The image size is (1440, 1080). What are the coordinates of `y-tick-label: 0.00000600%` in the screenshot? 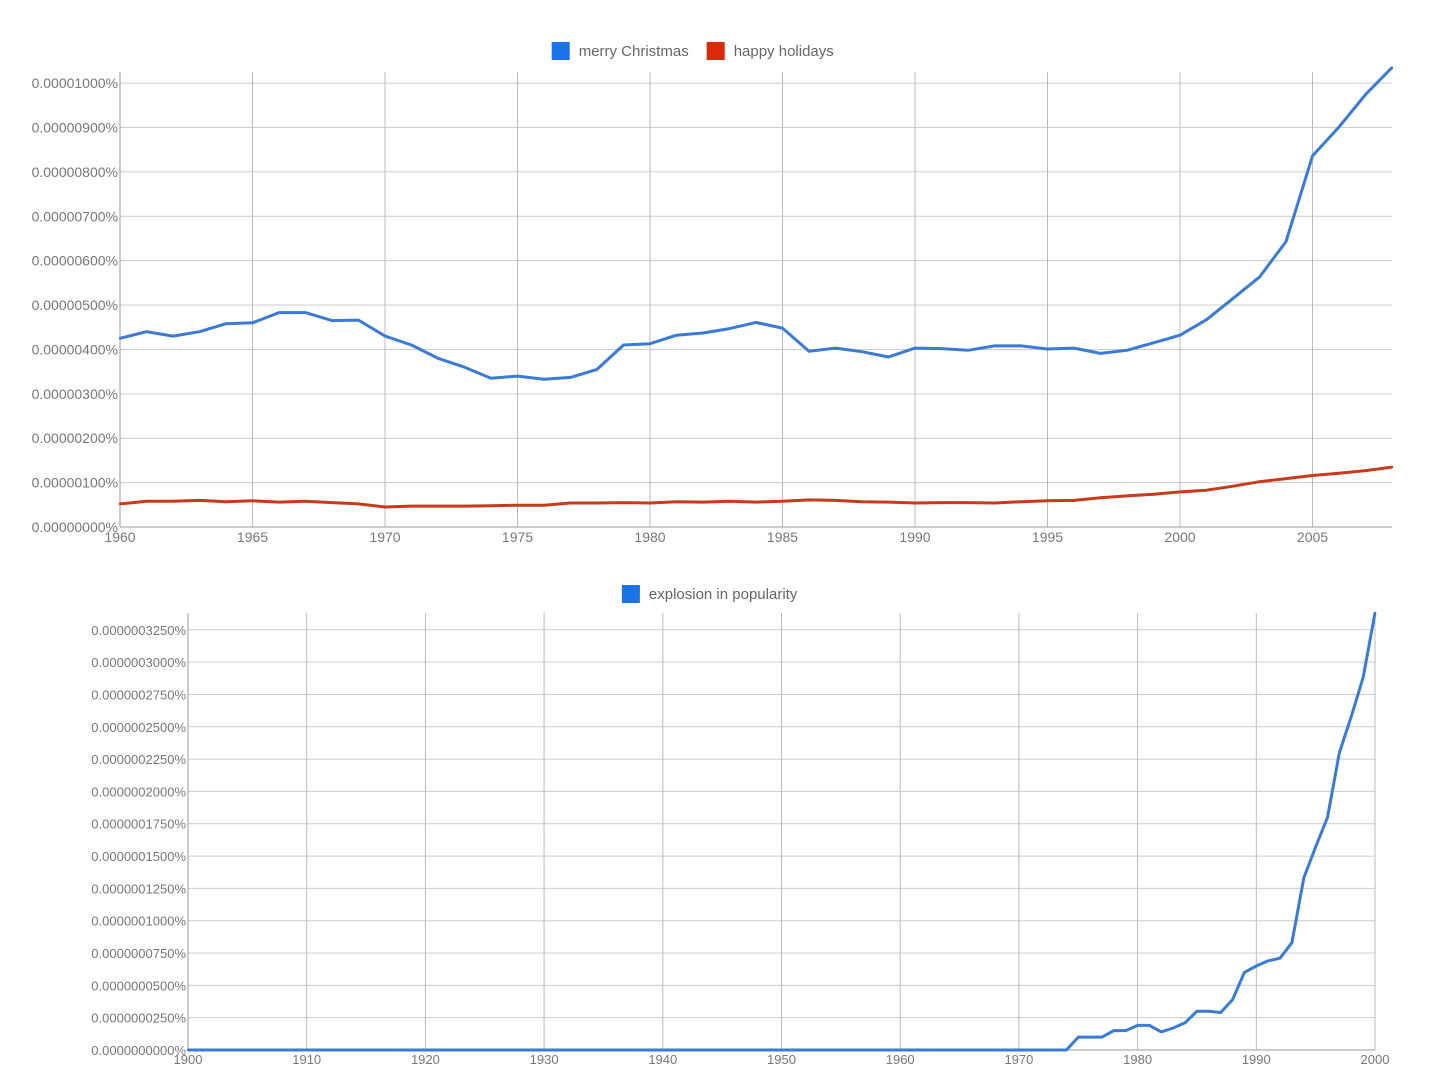 It's located at (75, 261).